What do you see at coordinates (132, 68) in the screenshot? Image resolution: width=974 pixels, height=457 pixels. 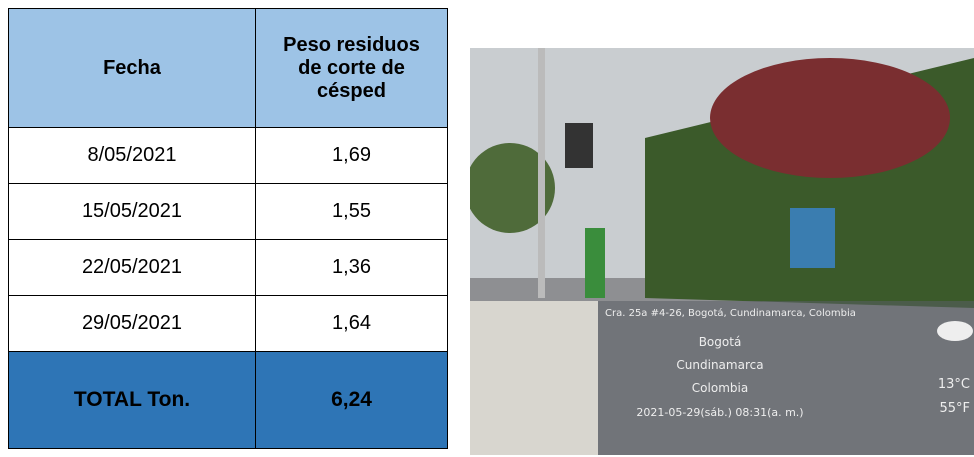 I see `header-cell: Fecha` at bounding box center [132, 68].